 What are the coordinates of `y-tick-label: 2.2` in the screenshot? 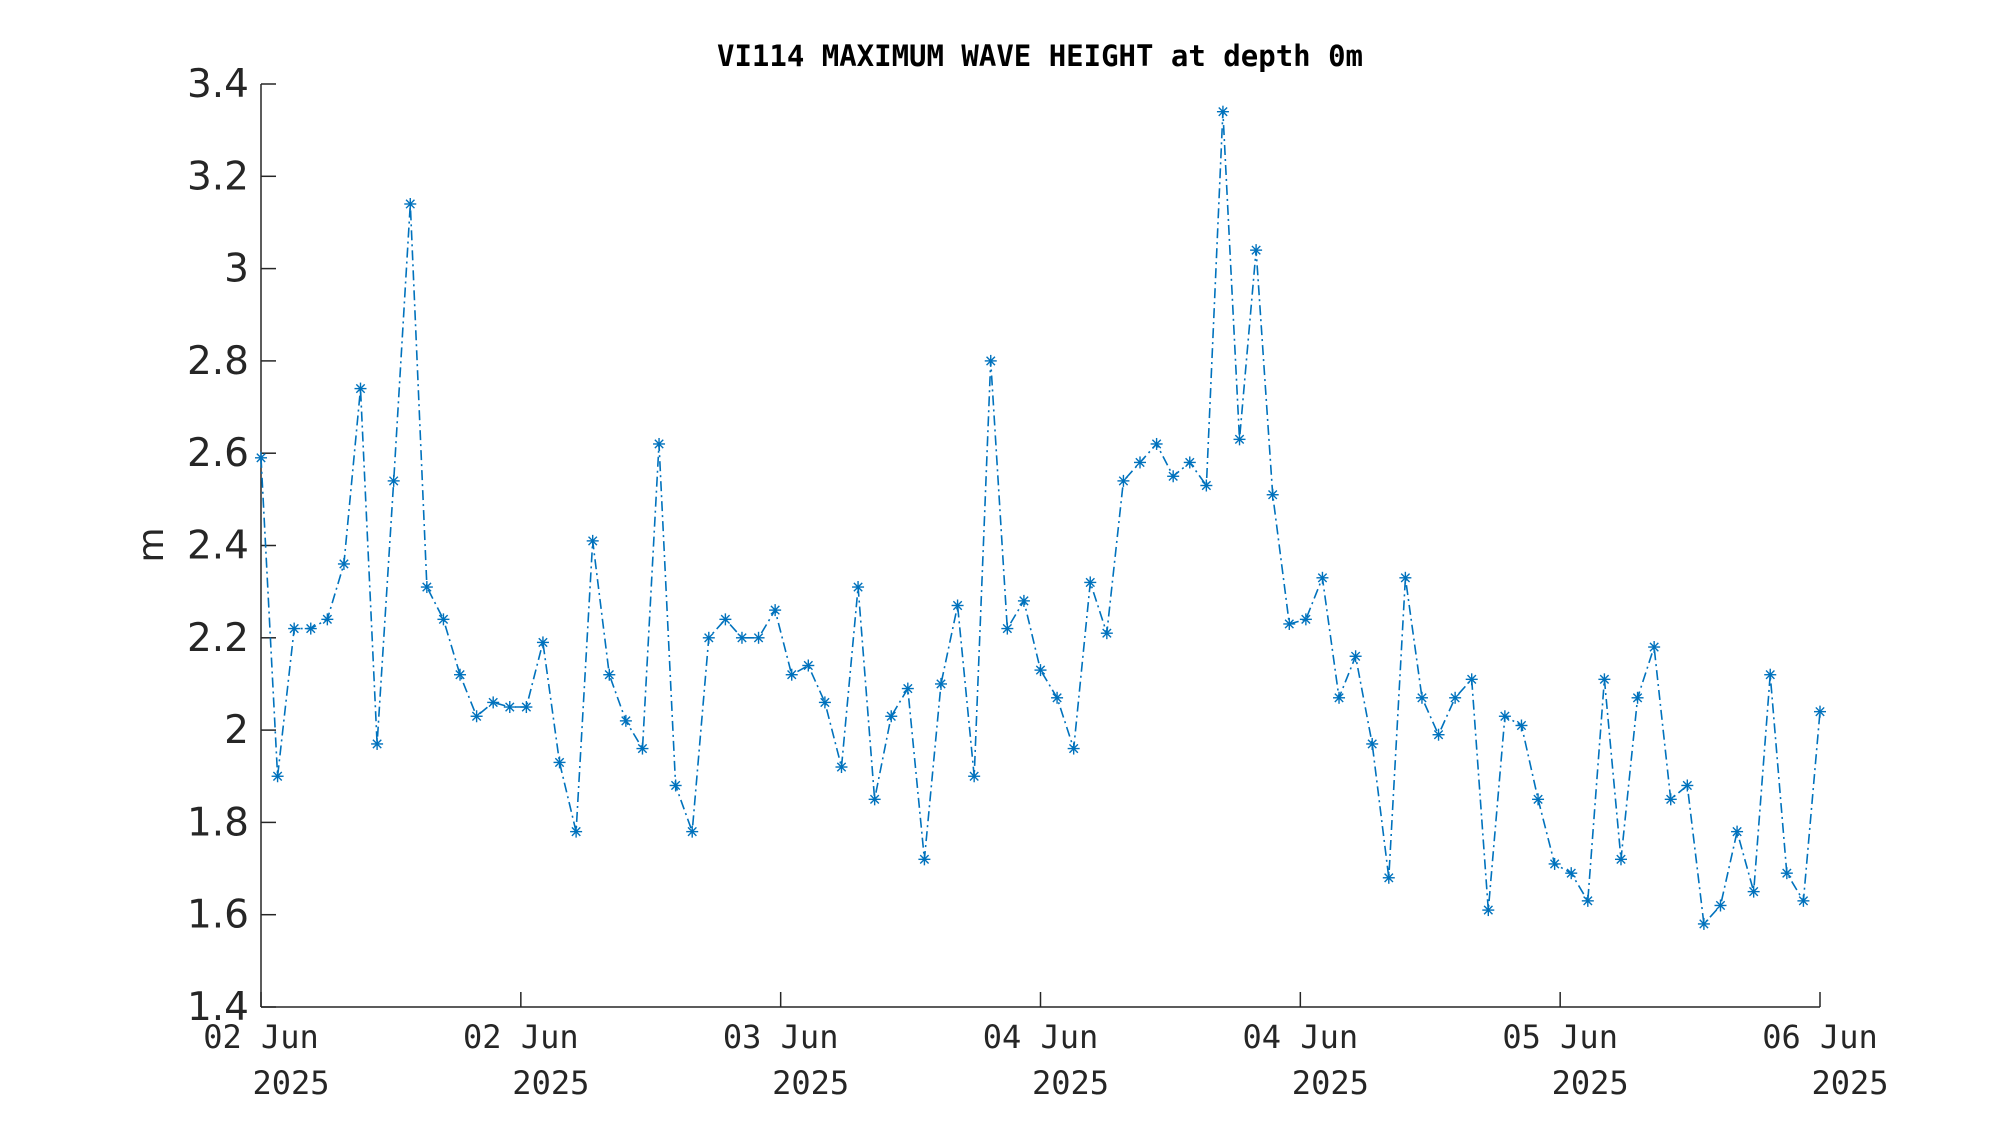 It's located at (218, 638).